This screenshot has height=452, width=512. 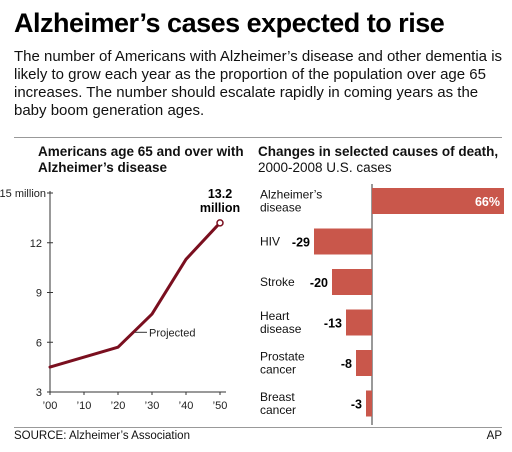 What do you see at coordinates (258, 427) in the screenshot?
I see `bottom-divider` at bounding box center [258, 427].